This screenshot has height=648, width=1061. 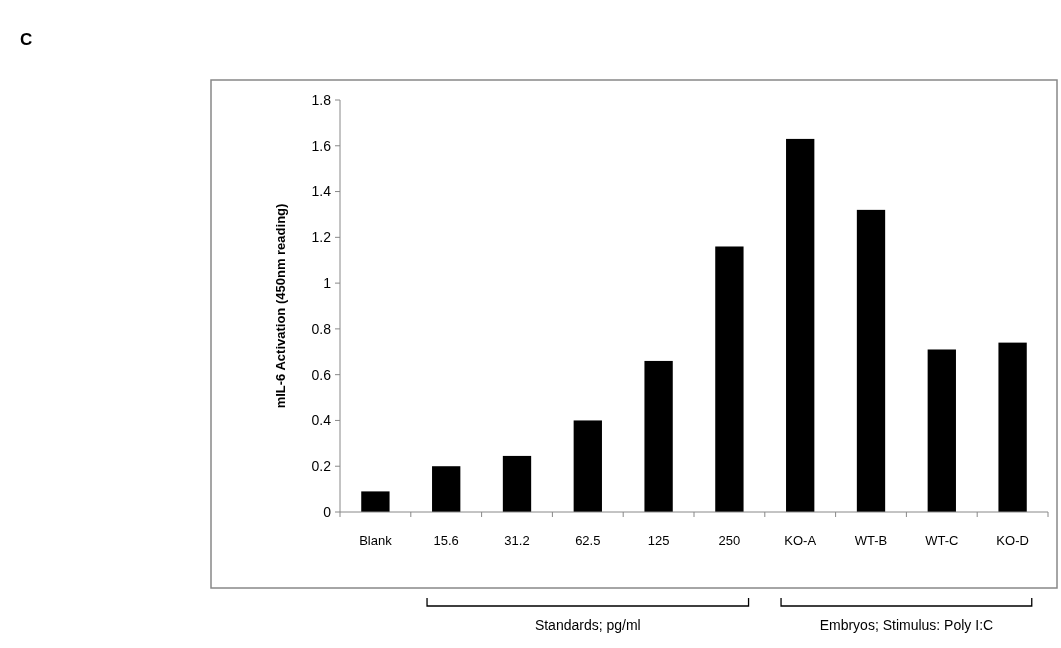 What do you see at coordinates (321, 466) in the screenshot?
I see `y-tick-label: 0.2` at bounding box center [321, 466].